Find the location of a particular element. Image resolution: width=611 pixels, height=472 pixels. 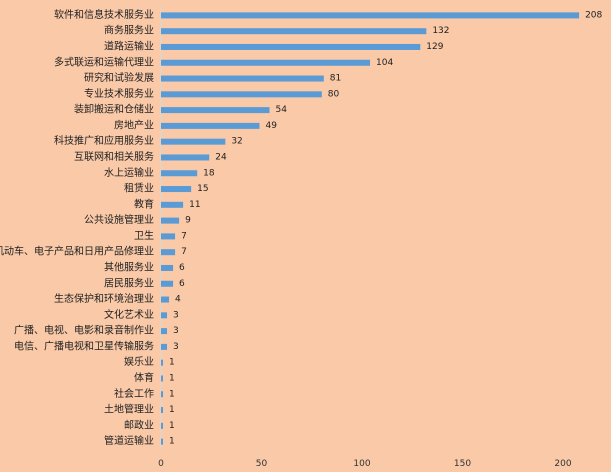

x-axis-ticks: 0 50 100 150 200 is located at coordinates (365, 464).